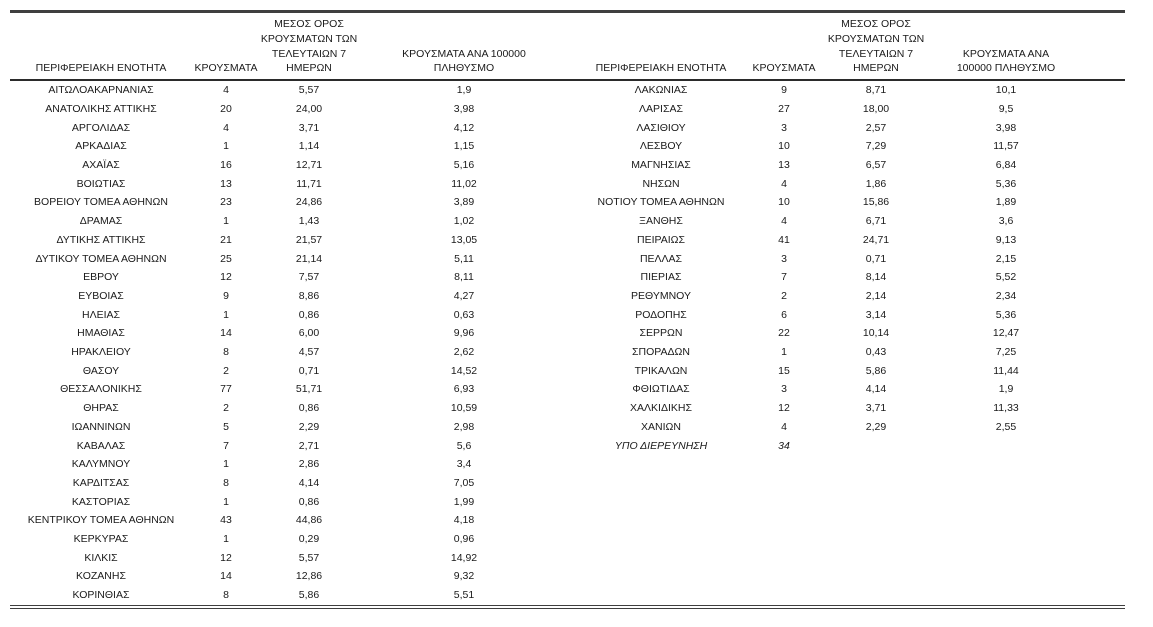 This screenshot has height=627, width=1153. I want to click on cases-value-right: 3, so click(784, 389).